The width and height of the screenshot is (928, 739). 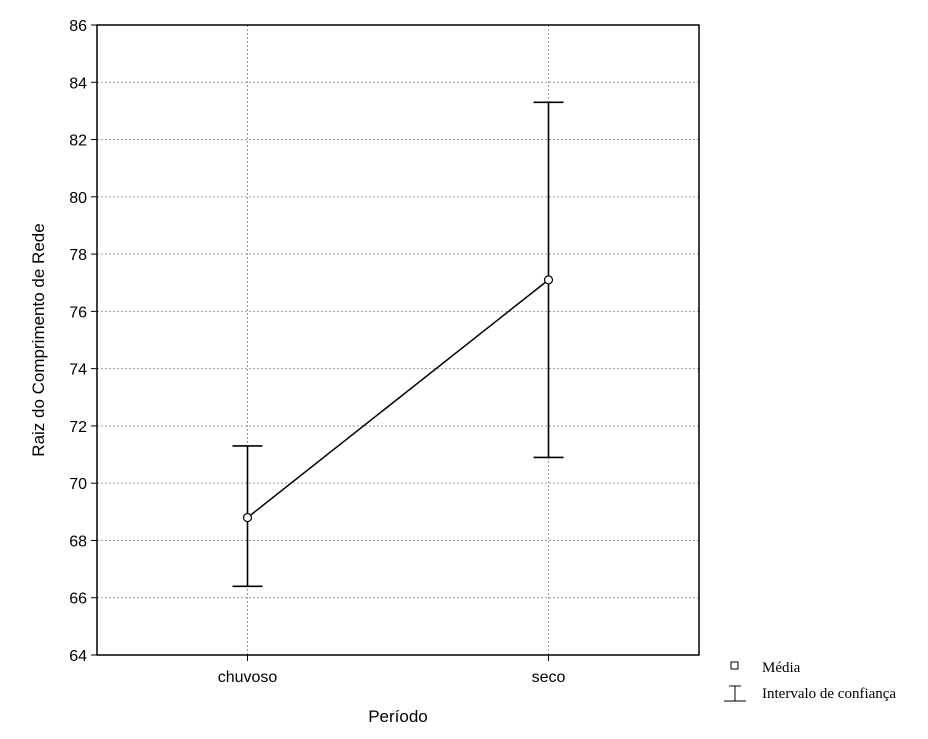 I want to click on y-tick-label: 68, so click(x=78, y=541).